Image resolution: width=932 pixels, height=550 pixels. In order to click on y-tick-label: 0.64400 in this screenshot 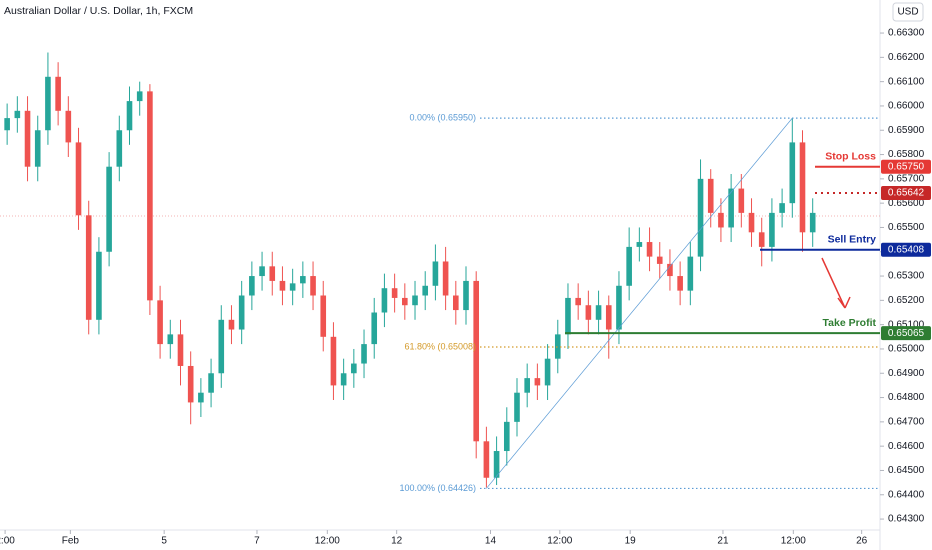, I will do `click(906, 494)`.